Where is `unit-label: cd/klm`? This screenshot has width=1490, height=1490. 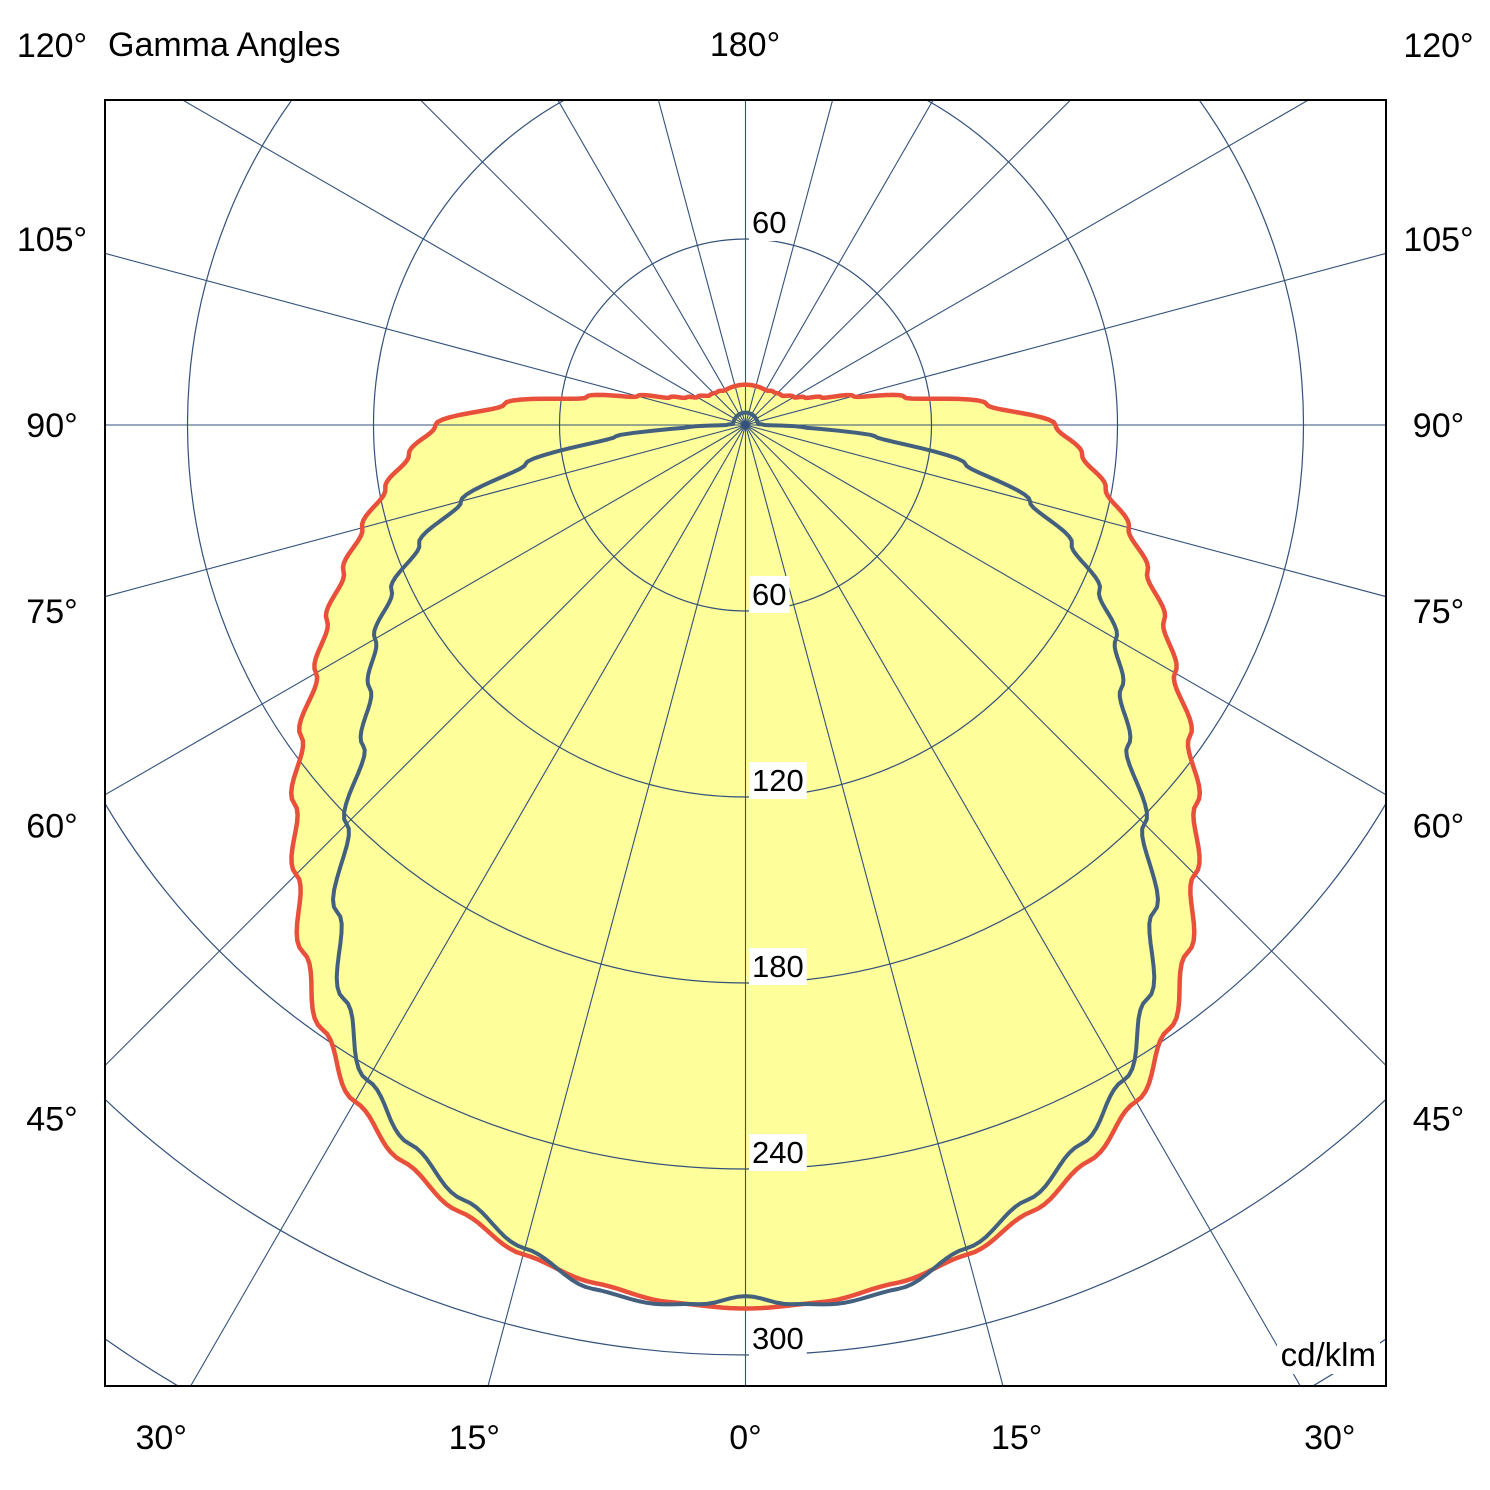
unit-label: cd/klm is located at coordinates (1328, 1355).